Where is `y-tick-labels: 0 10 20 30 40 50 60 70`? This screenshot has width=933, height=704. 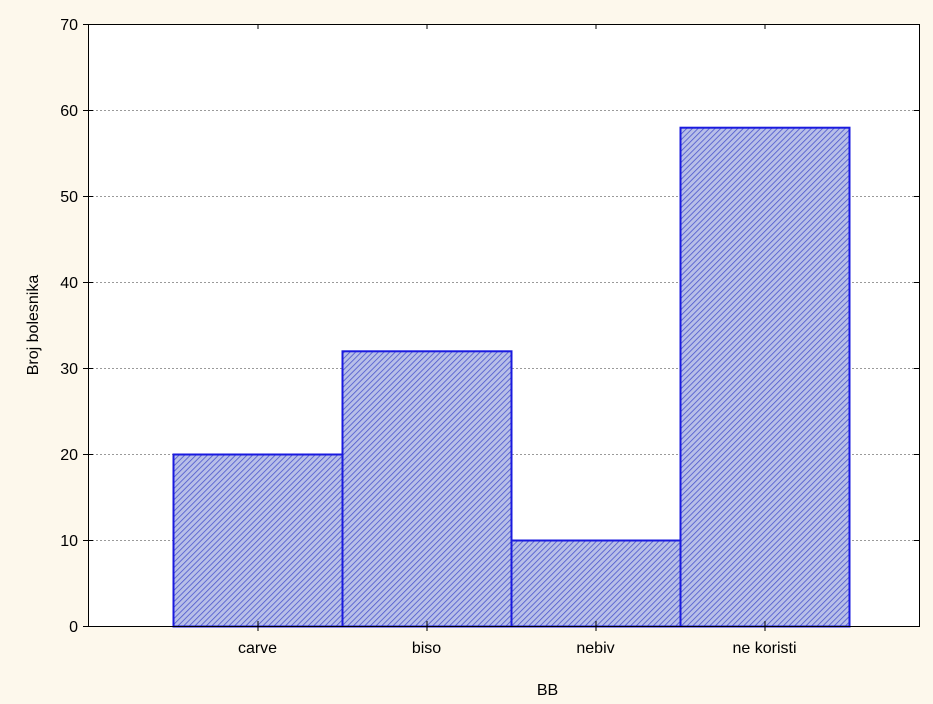
y-tick-labels: 0 10 20 30 40 50 60 70 is located at coordinates (69, 326).